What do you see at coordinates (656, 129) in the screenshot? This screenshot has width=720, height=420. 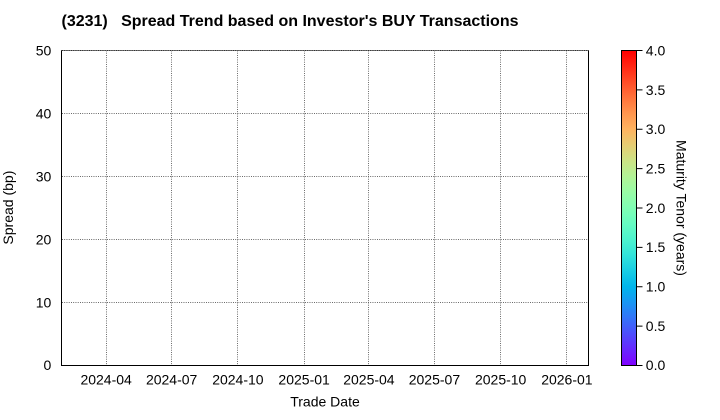 I see `svg-text: 3.0` at bounding box center [656, 129].